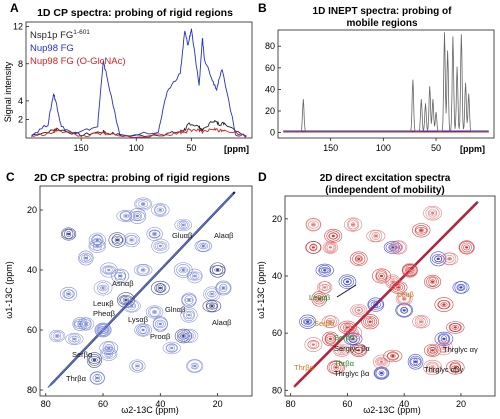  Describe the element at coordinates (270, 46) in the screenshot. I see `y-tick-label: 80` at that location.